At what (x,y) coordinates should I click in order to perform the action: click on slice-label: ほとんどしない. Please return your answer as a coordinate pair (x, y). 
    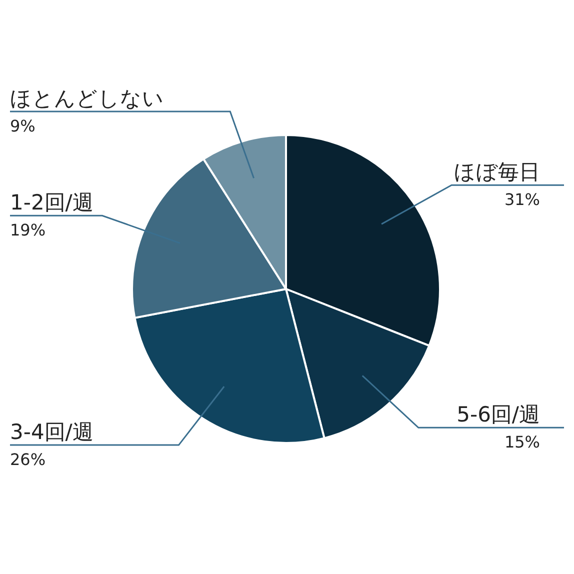
    Looking at the image, I should click on (87, 98).